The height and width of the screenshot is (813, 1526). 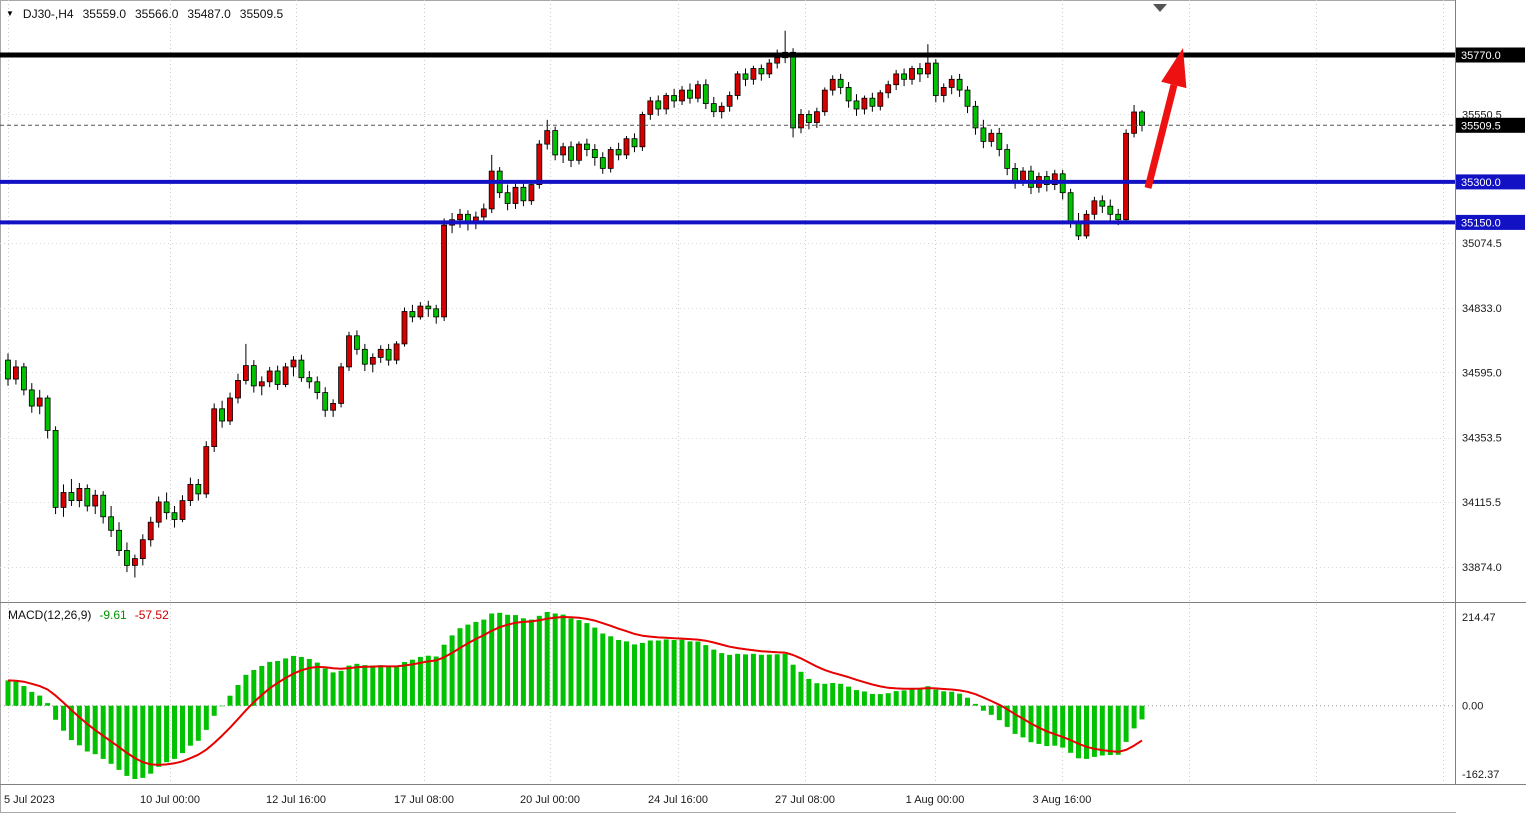 I want to click on ohlc-close: 35509.5, so click(x=261, y=14).